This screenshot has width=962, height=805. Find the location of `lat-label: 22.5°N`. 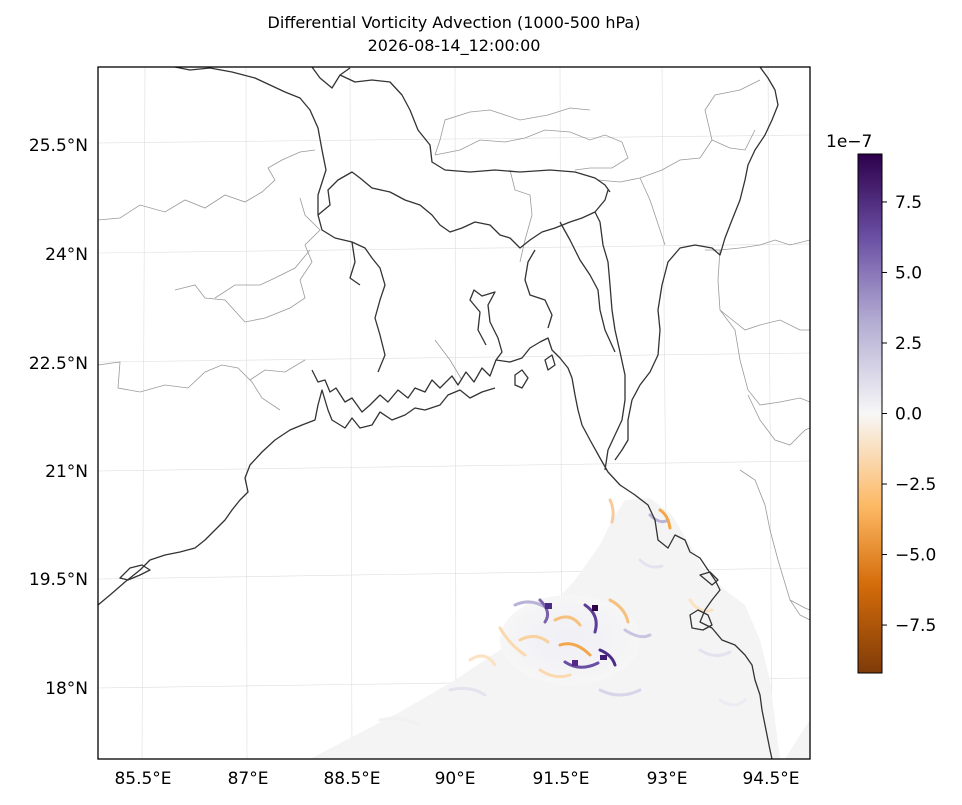

lat-label: 22.5°N is located at coordinates (58, 364).